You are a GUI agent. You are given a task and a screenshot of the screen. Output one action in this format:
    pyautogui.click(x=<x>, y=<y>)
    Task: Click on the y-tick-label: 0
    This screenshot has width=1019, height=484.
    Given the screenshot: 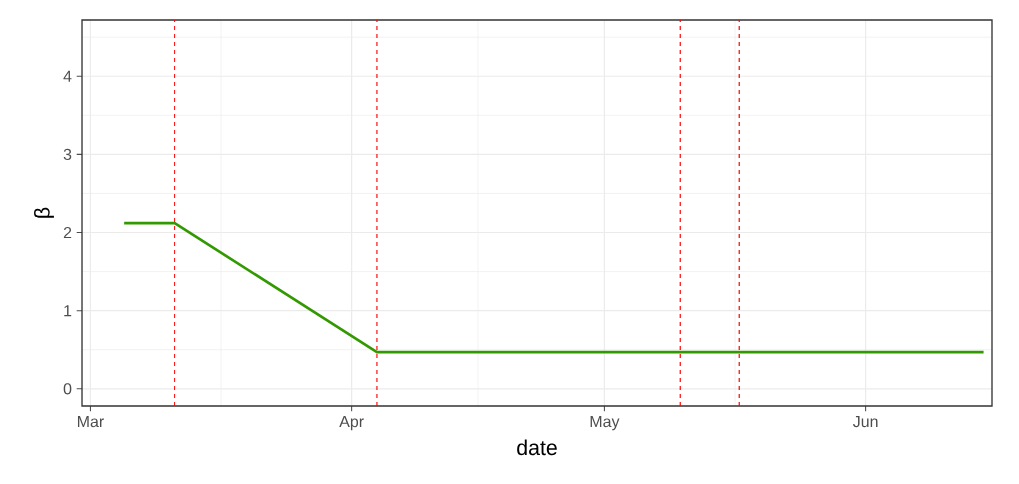 What is the action you would take?
    pyautogui.click(x=67, y=389)
    